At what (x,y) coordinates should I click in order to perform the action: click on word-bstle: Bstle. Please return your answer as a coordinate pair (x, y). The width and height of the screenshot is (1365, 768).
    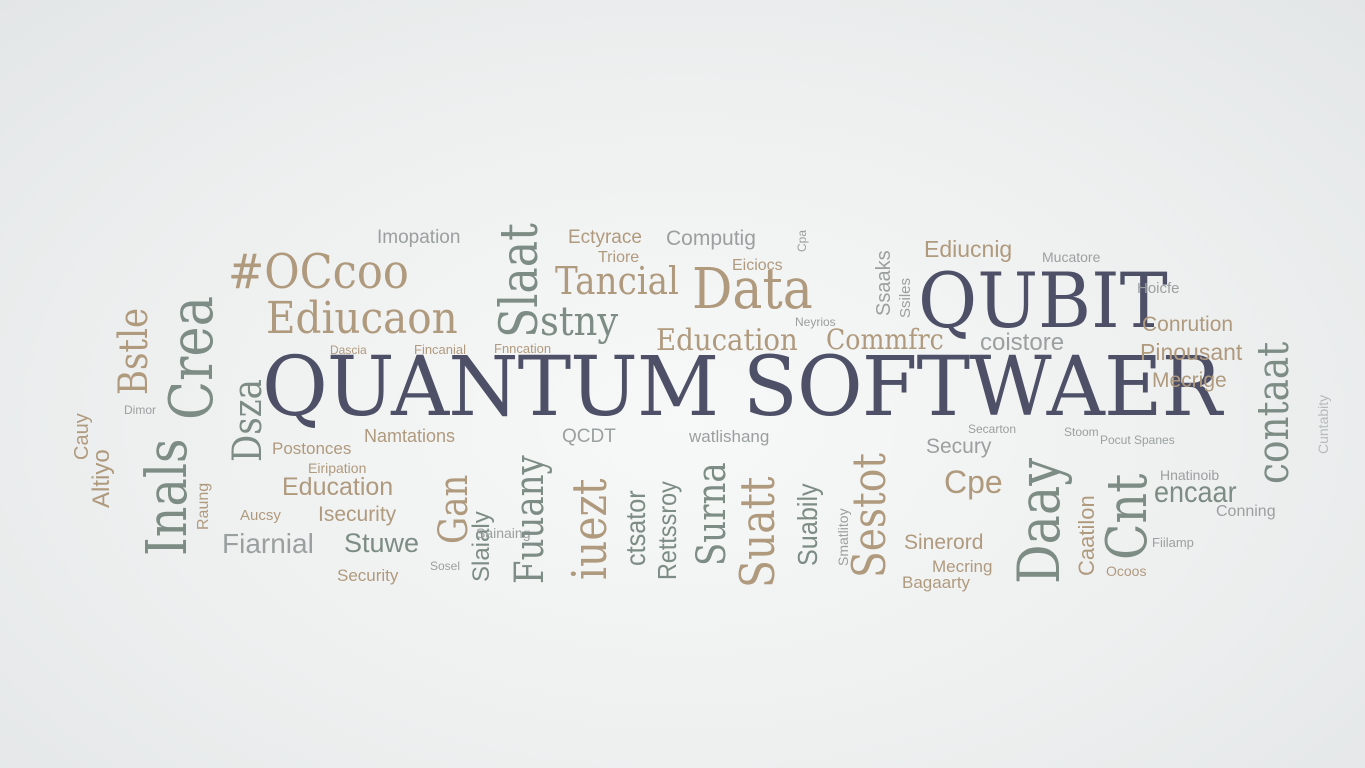
    Looking at the image, I should click on (134, 351).